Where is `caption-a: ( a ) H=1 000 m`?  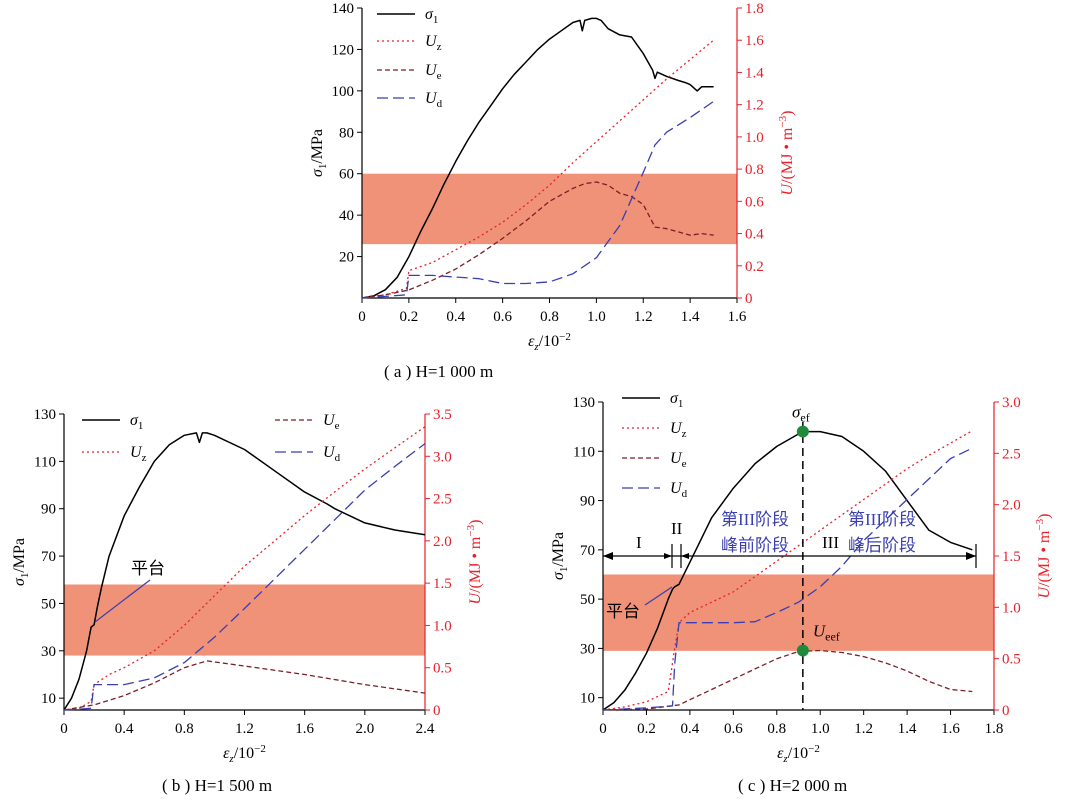
caption-a: ( a ) H=1 000 m is located at coordinates (438, 372).